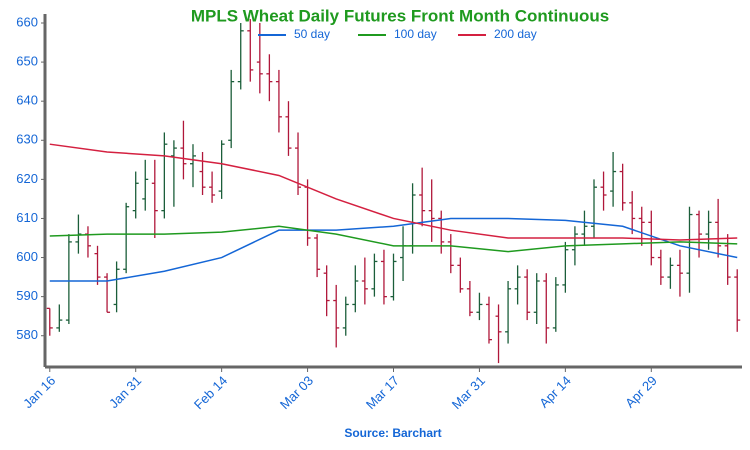 Image resolution: width=750 pixels, height=450 pixels. What do you see at coordinates (27, 217) in the screenshot?
I see `y-tick-label: 610` at bounding box center [27, 217].